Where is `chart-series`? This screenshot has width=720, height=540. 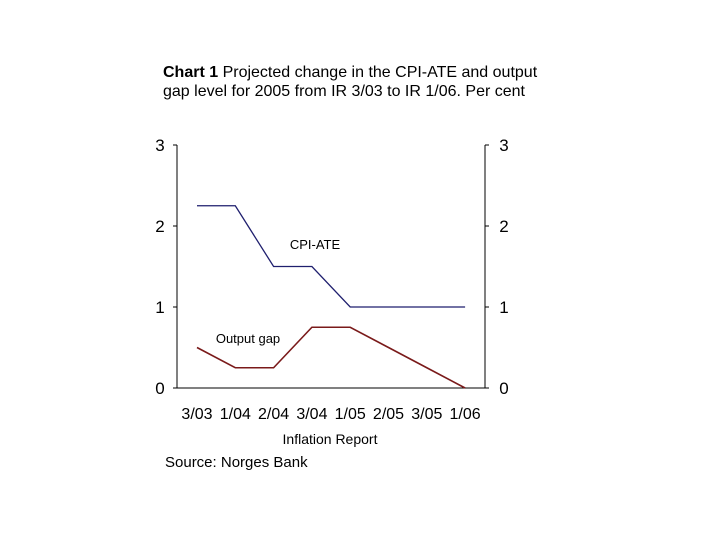
chart-series is located at coordinates (331, 297).